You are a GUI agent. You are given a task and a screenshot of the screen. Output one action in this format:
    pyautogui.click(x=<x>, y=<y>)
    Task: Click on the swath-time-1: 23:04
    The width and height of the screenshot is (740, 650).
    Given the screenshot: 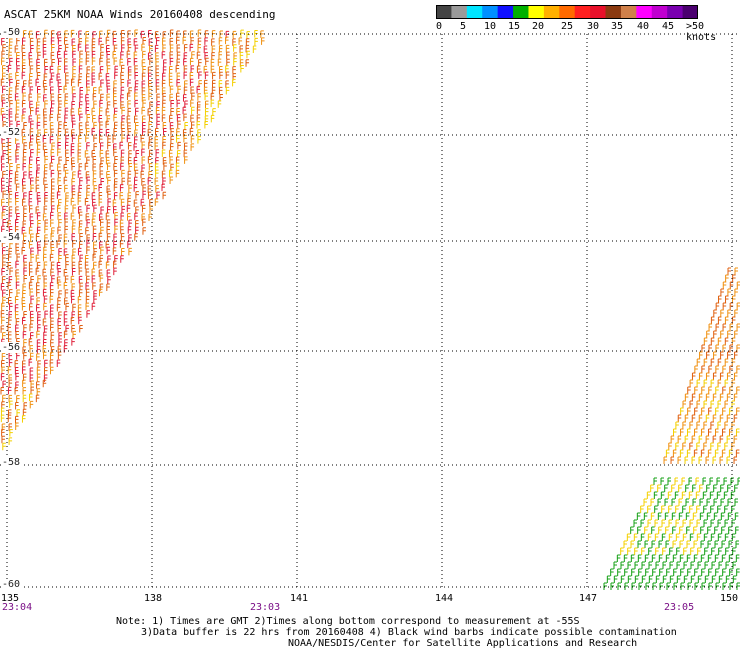 What is the action you would take?
    pyautogui.click(x=17, y=607)
    